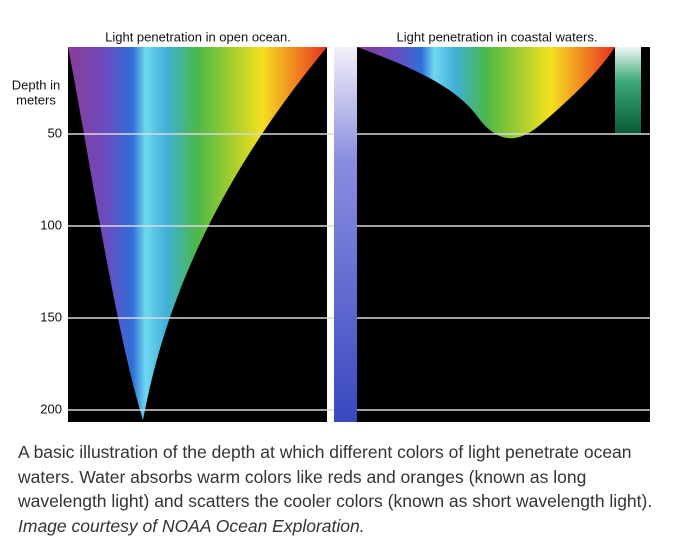 This screenshot has width=680, height=558. Describe the element at coordinates (36, 99) in the screenshot. I see `axis-label: meters` at that location.